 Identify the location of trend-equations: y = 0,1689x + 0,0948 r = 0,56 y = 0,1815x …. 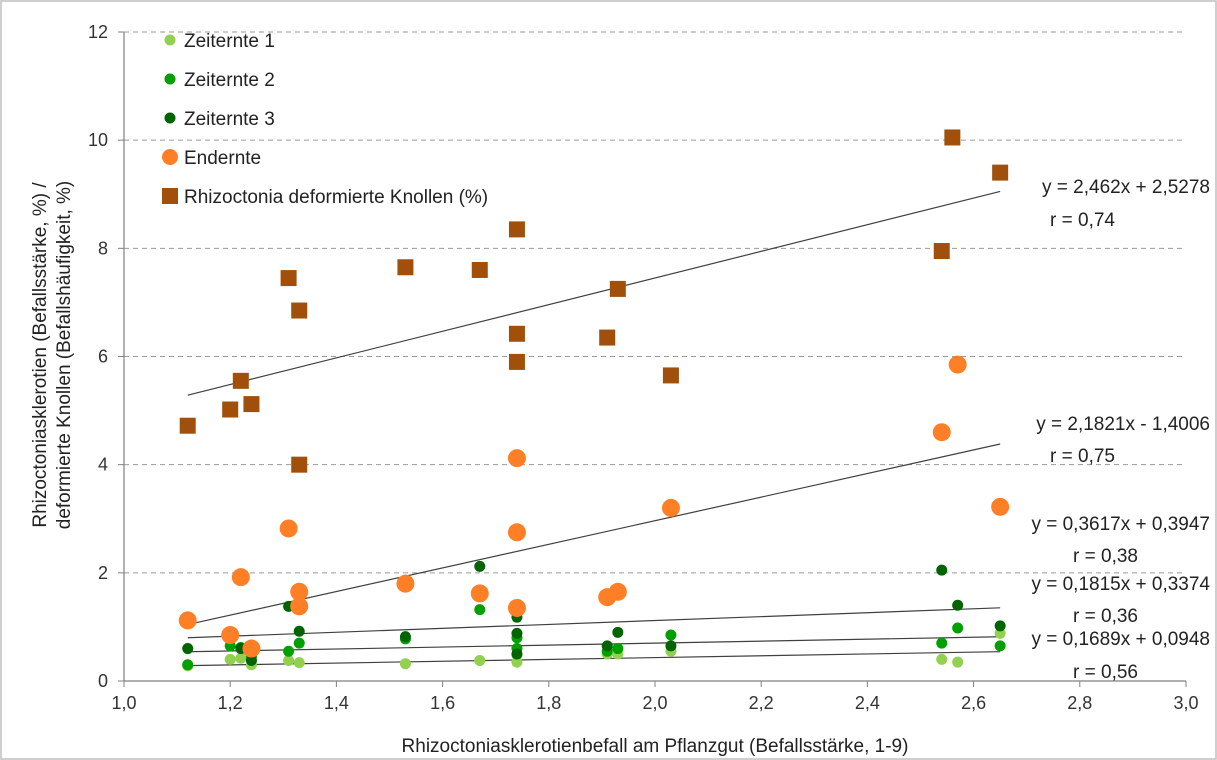
(1120, 430).